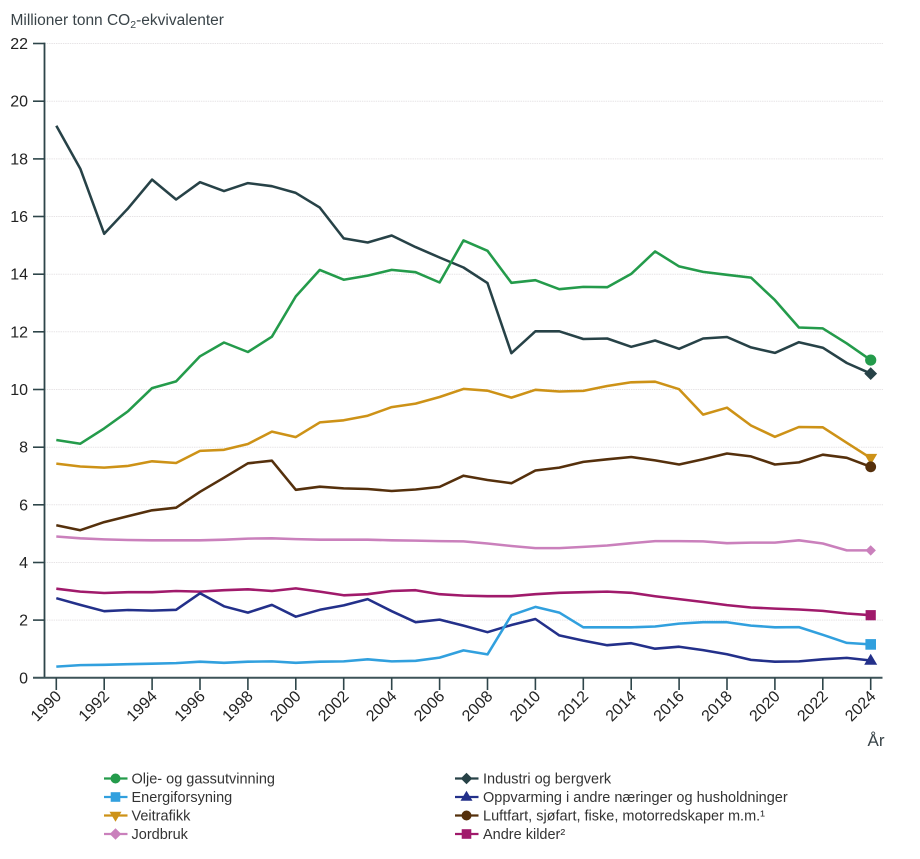 This screenshot has width=920, height=859. I want to click on svg-text: 8, so click(23, 448).